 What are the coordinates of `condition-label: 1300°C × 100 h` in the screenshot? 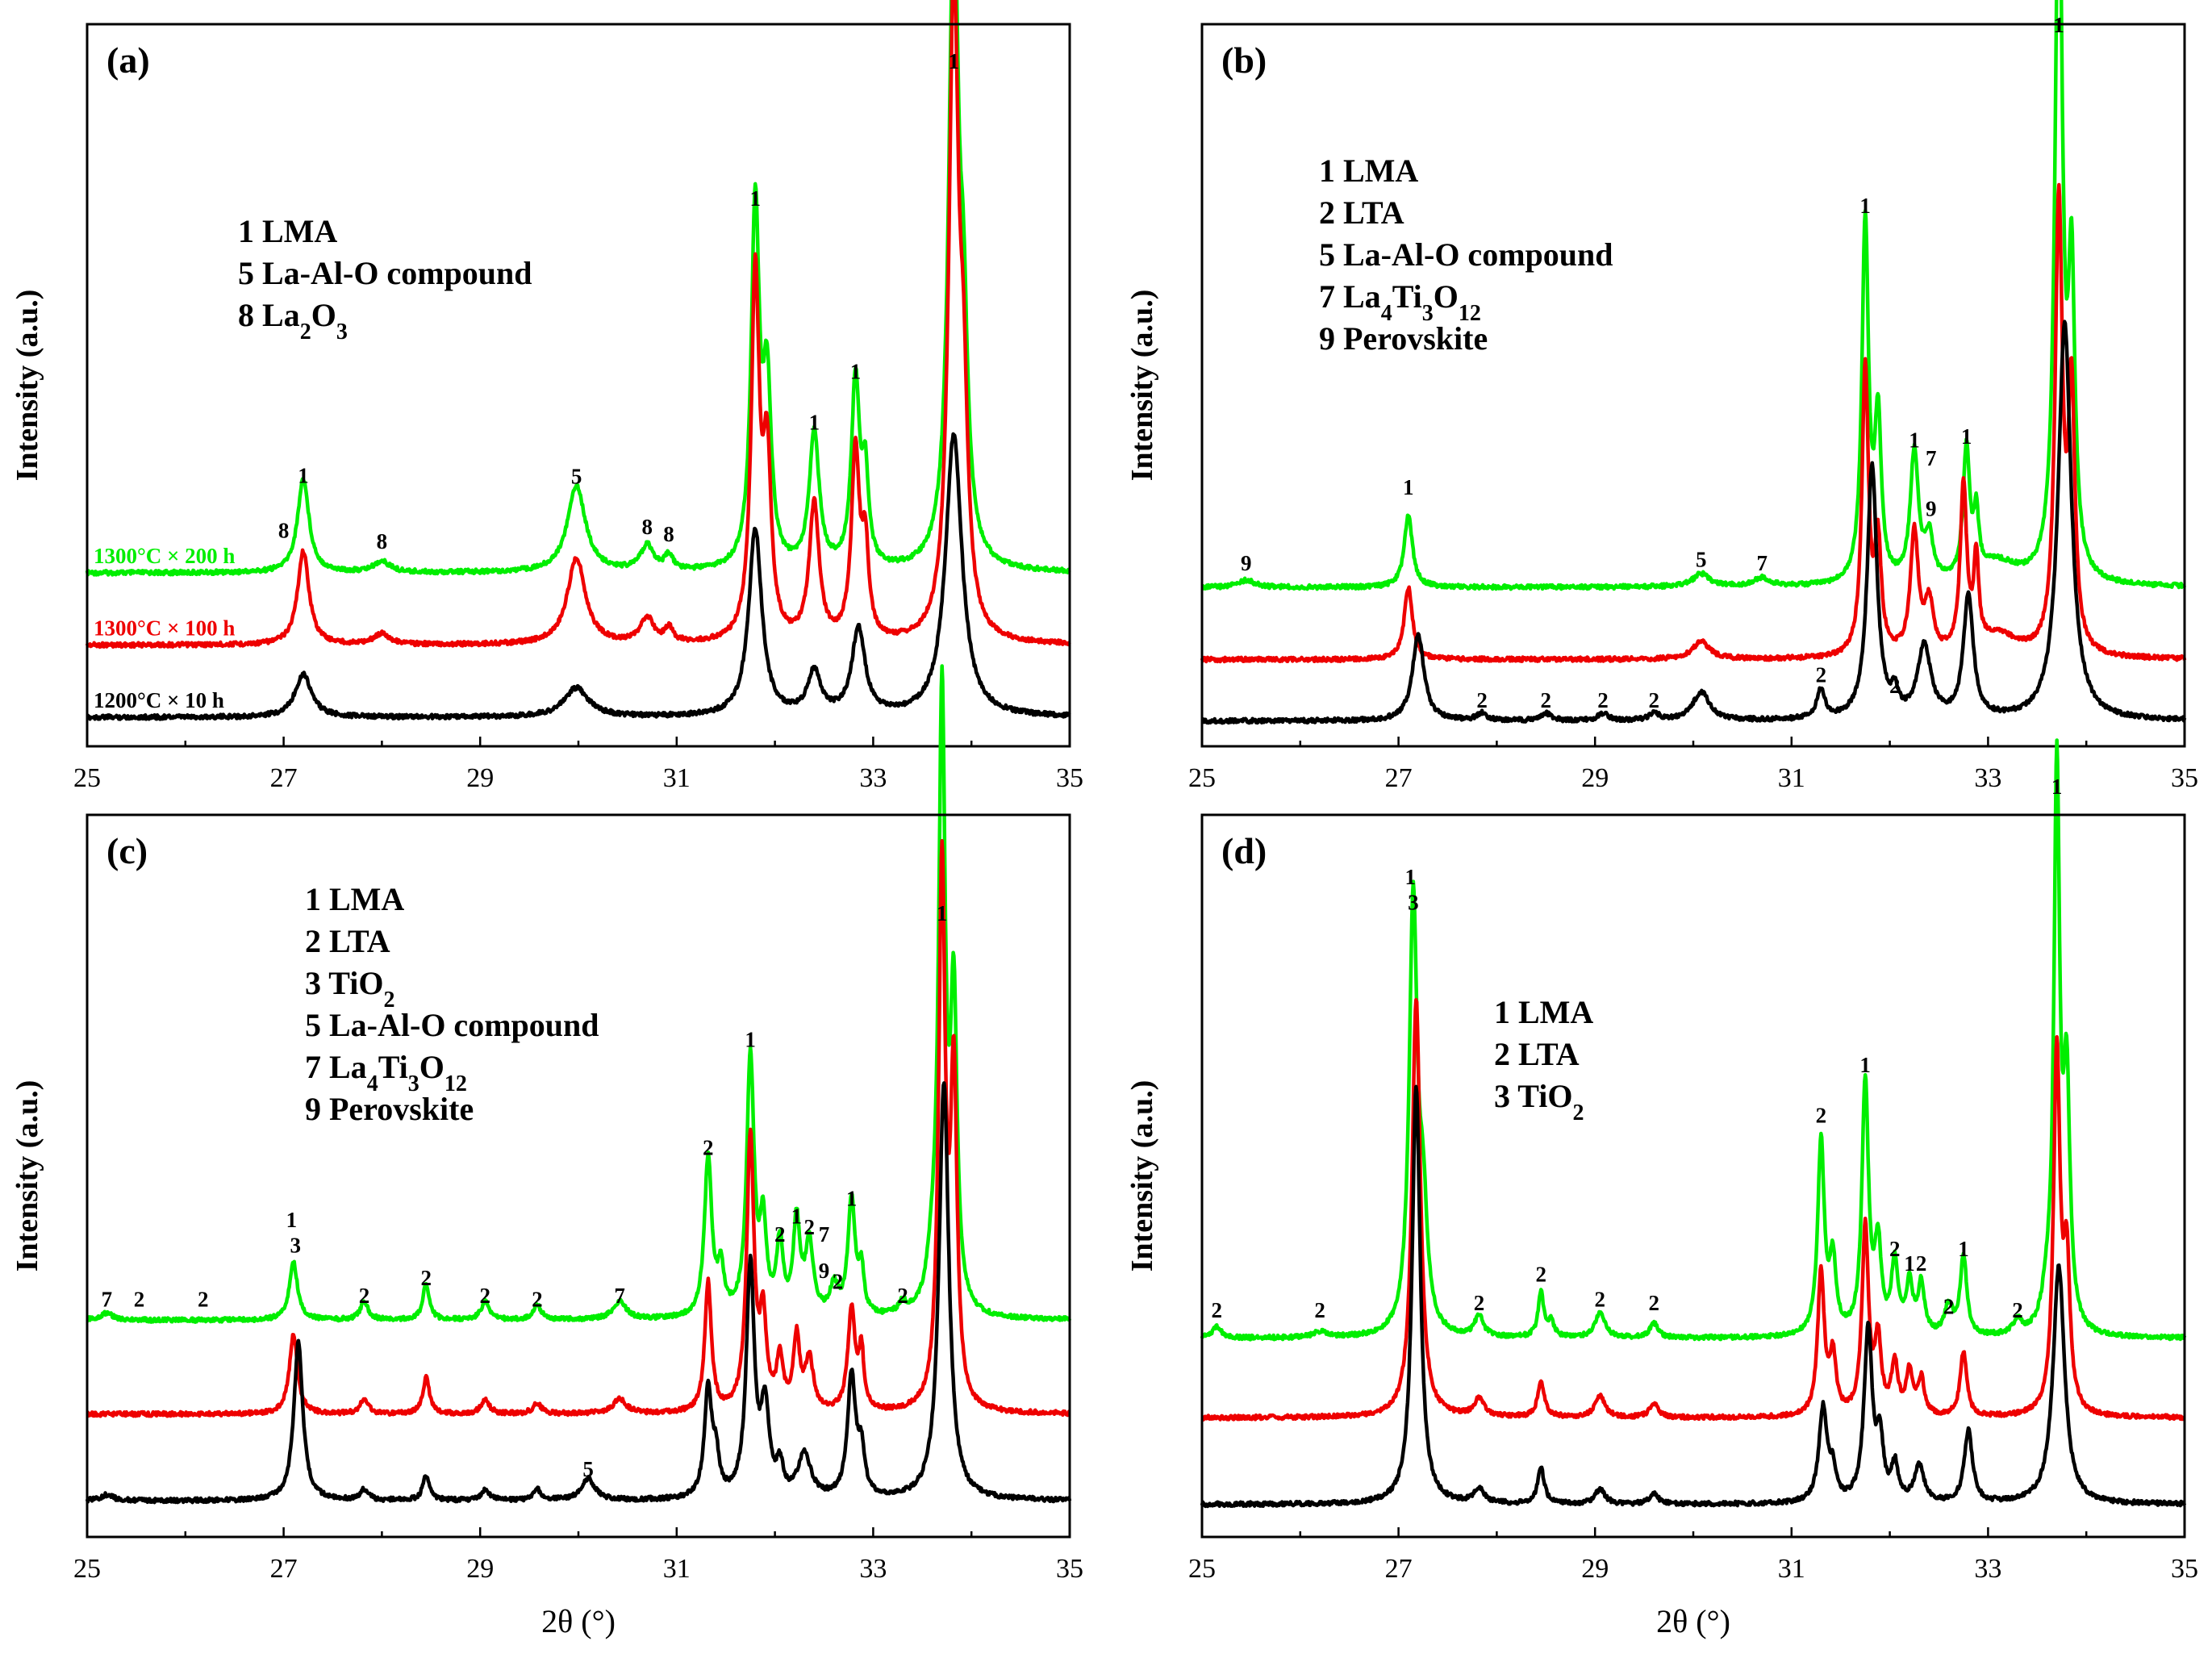 It's located at (164, 628).